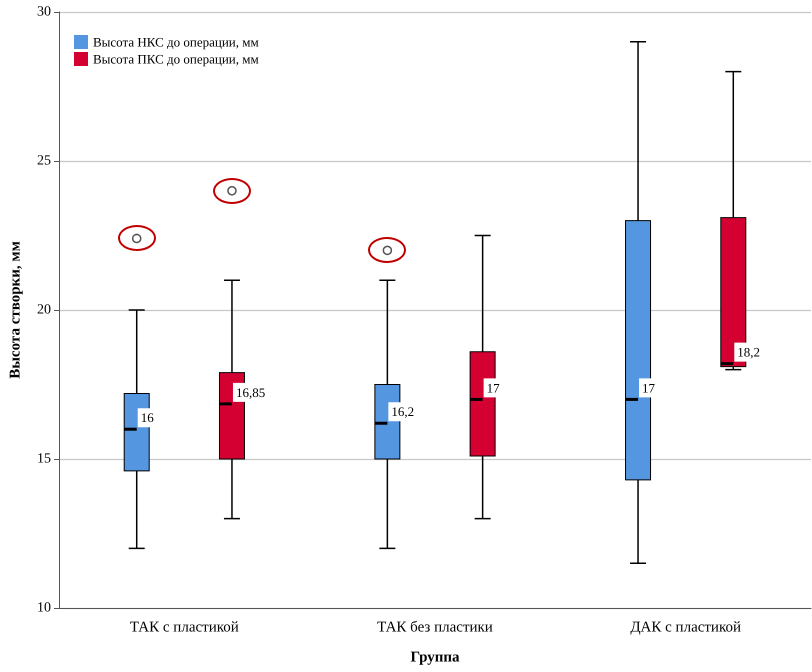 The width and height of the screenshot is (812, 672). Describe the element at coordinates (686, 628) in the screenshot. I see `x-tick-label: ДАК с пластикой` at that location.